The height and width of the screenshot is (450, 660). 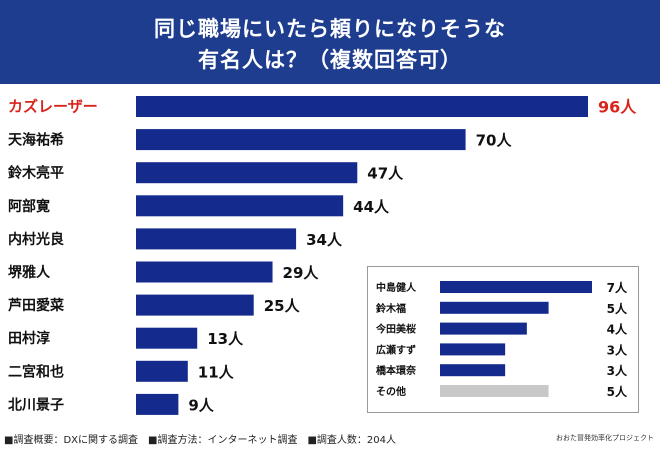 I want to click on category-label: 天海祐希, so click(x=36, y=140).